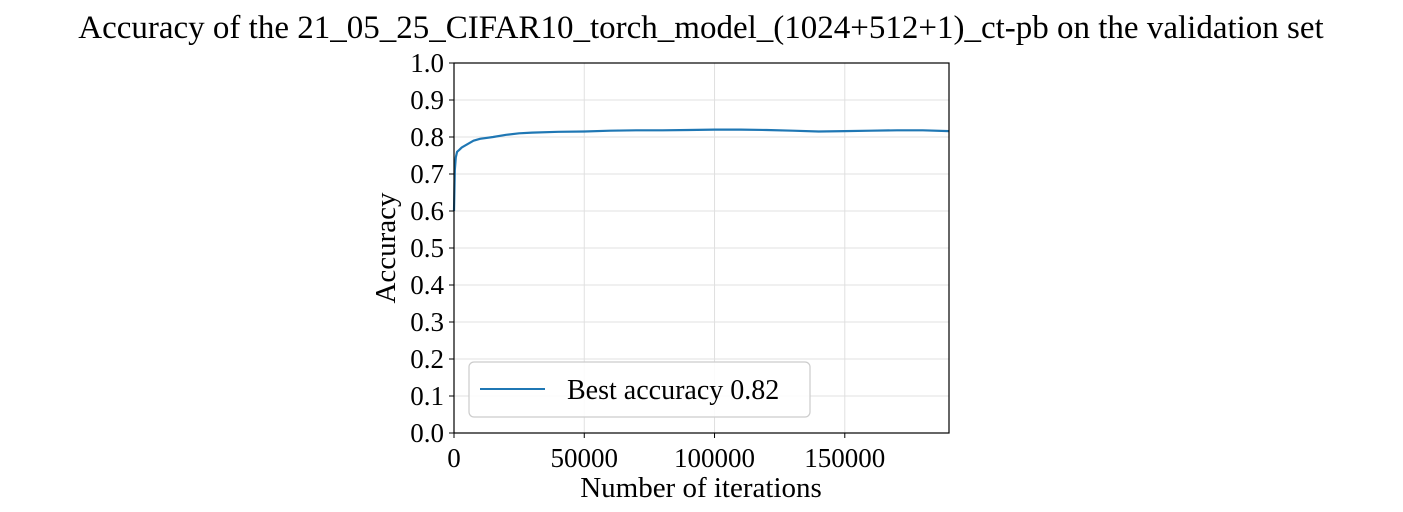 The image size is (1403, 512). What do you see at coordinates (701, 488) in the screenshot?
I see `x-axis-label: Number of iterations` at bounding box center [701, 488].